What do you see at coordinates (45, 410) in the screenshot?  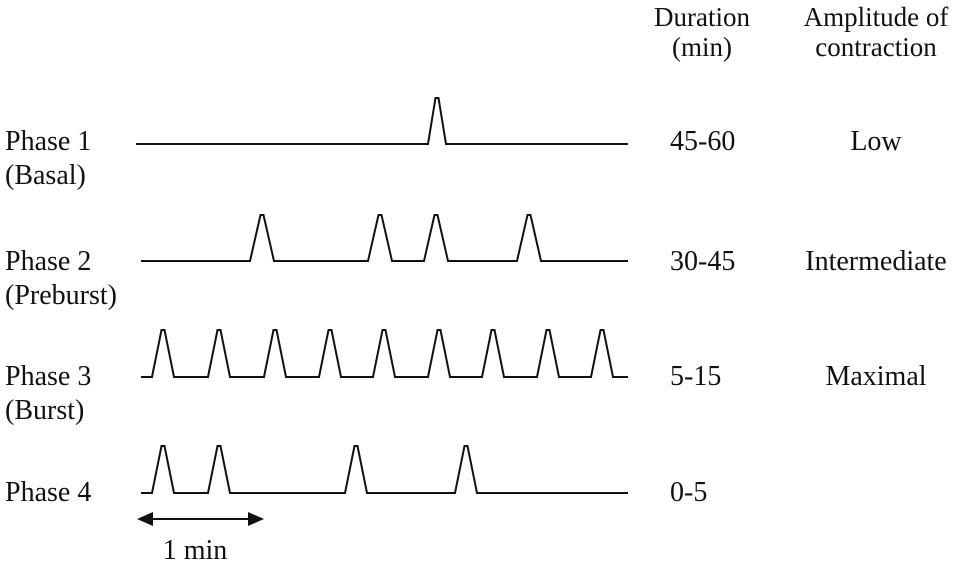 I see `phase-3-subtitle: (Burst)` at bounding box center [45, 410].